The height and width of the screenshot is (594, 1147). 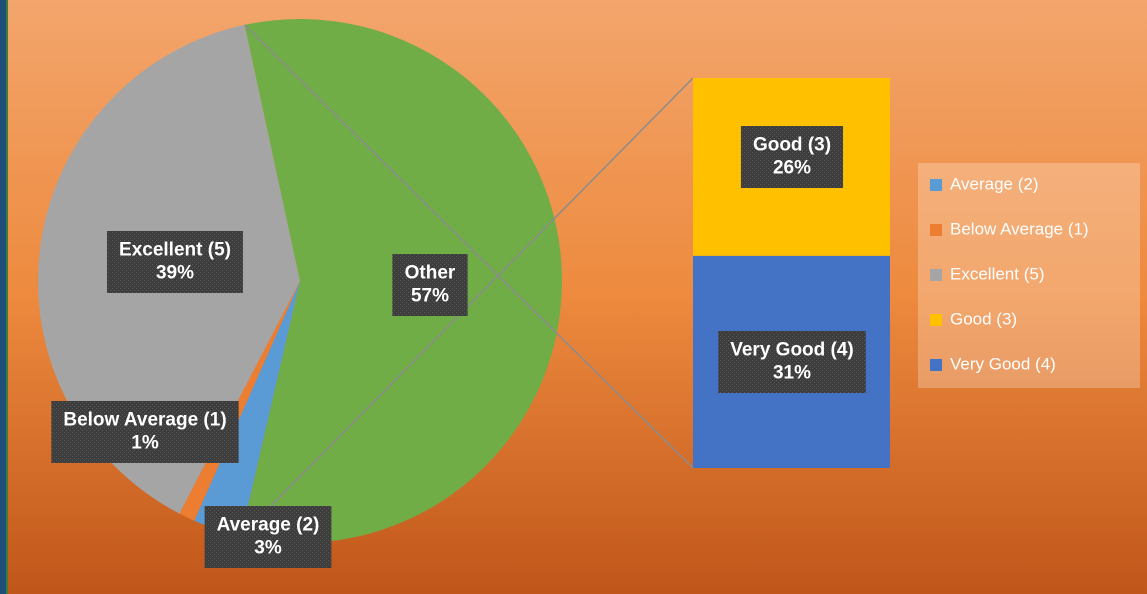 What do you see at coordinates (145, 443) in the screenshot?
I see `data-label-text: 1%` at bounding box center [145, 443].